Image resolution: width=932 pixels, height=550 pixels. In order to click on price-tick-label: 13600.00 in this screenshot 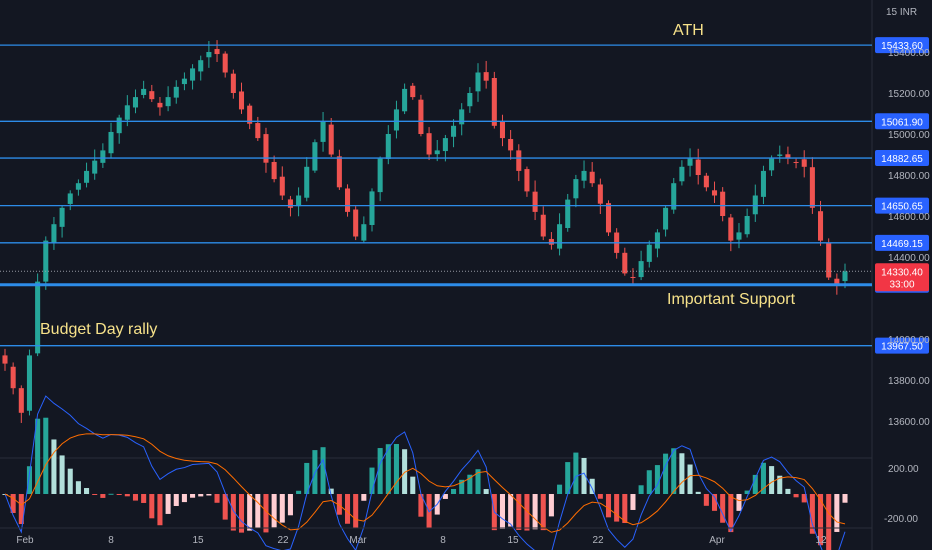, I will do `click(909, 422)`.